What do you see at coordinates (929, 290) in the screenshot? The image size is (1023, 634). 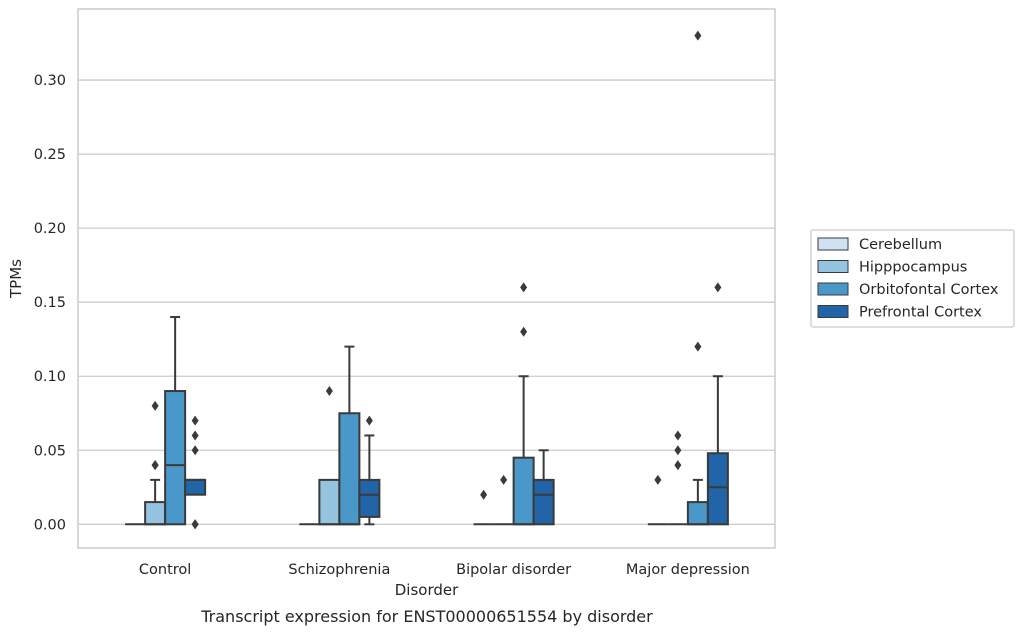 I see `legend-label: Orbitofontal Cortex` at bounding box center [929, 290].